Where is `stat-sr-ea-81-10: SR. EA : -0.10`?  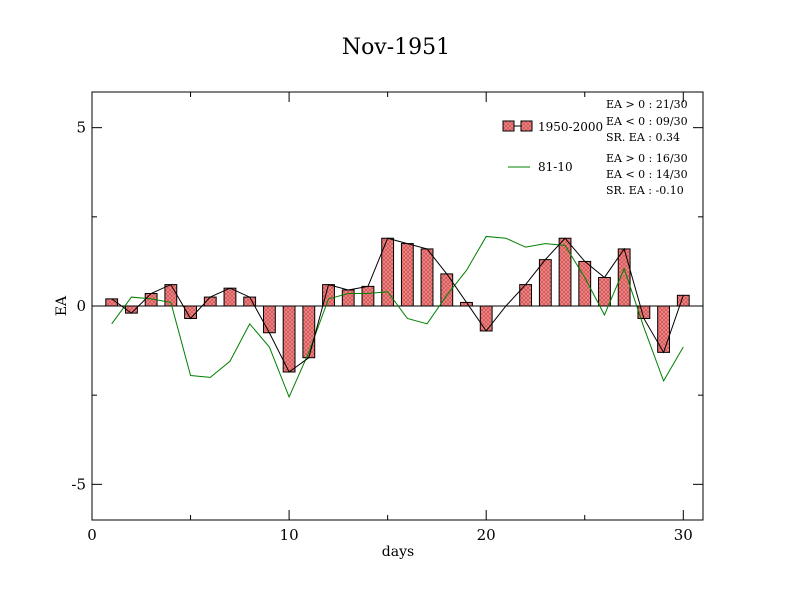 stat-sr-ea-81-10: SR. EA : -0.10 is located at coordinates (645, 190).